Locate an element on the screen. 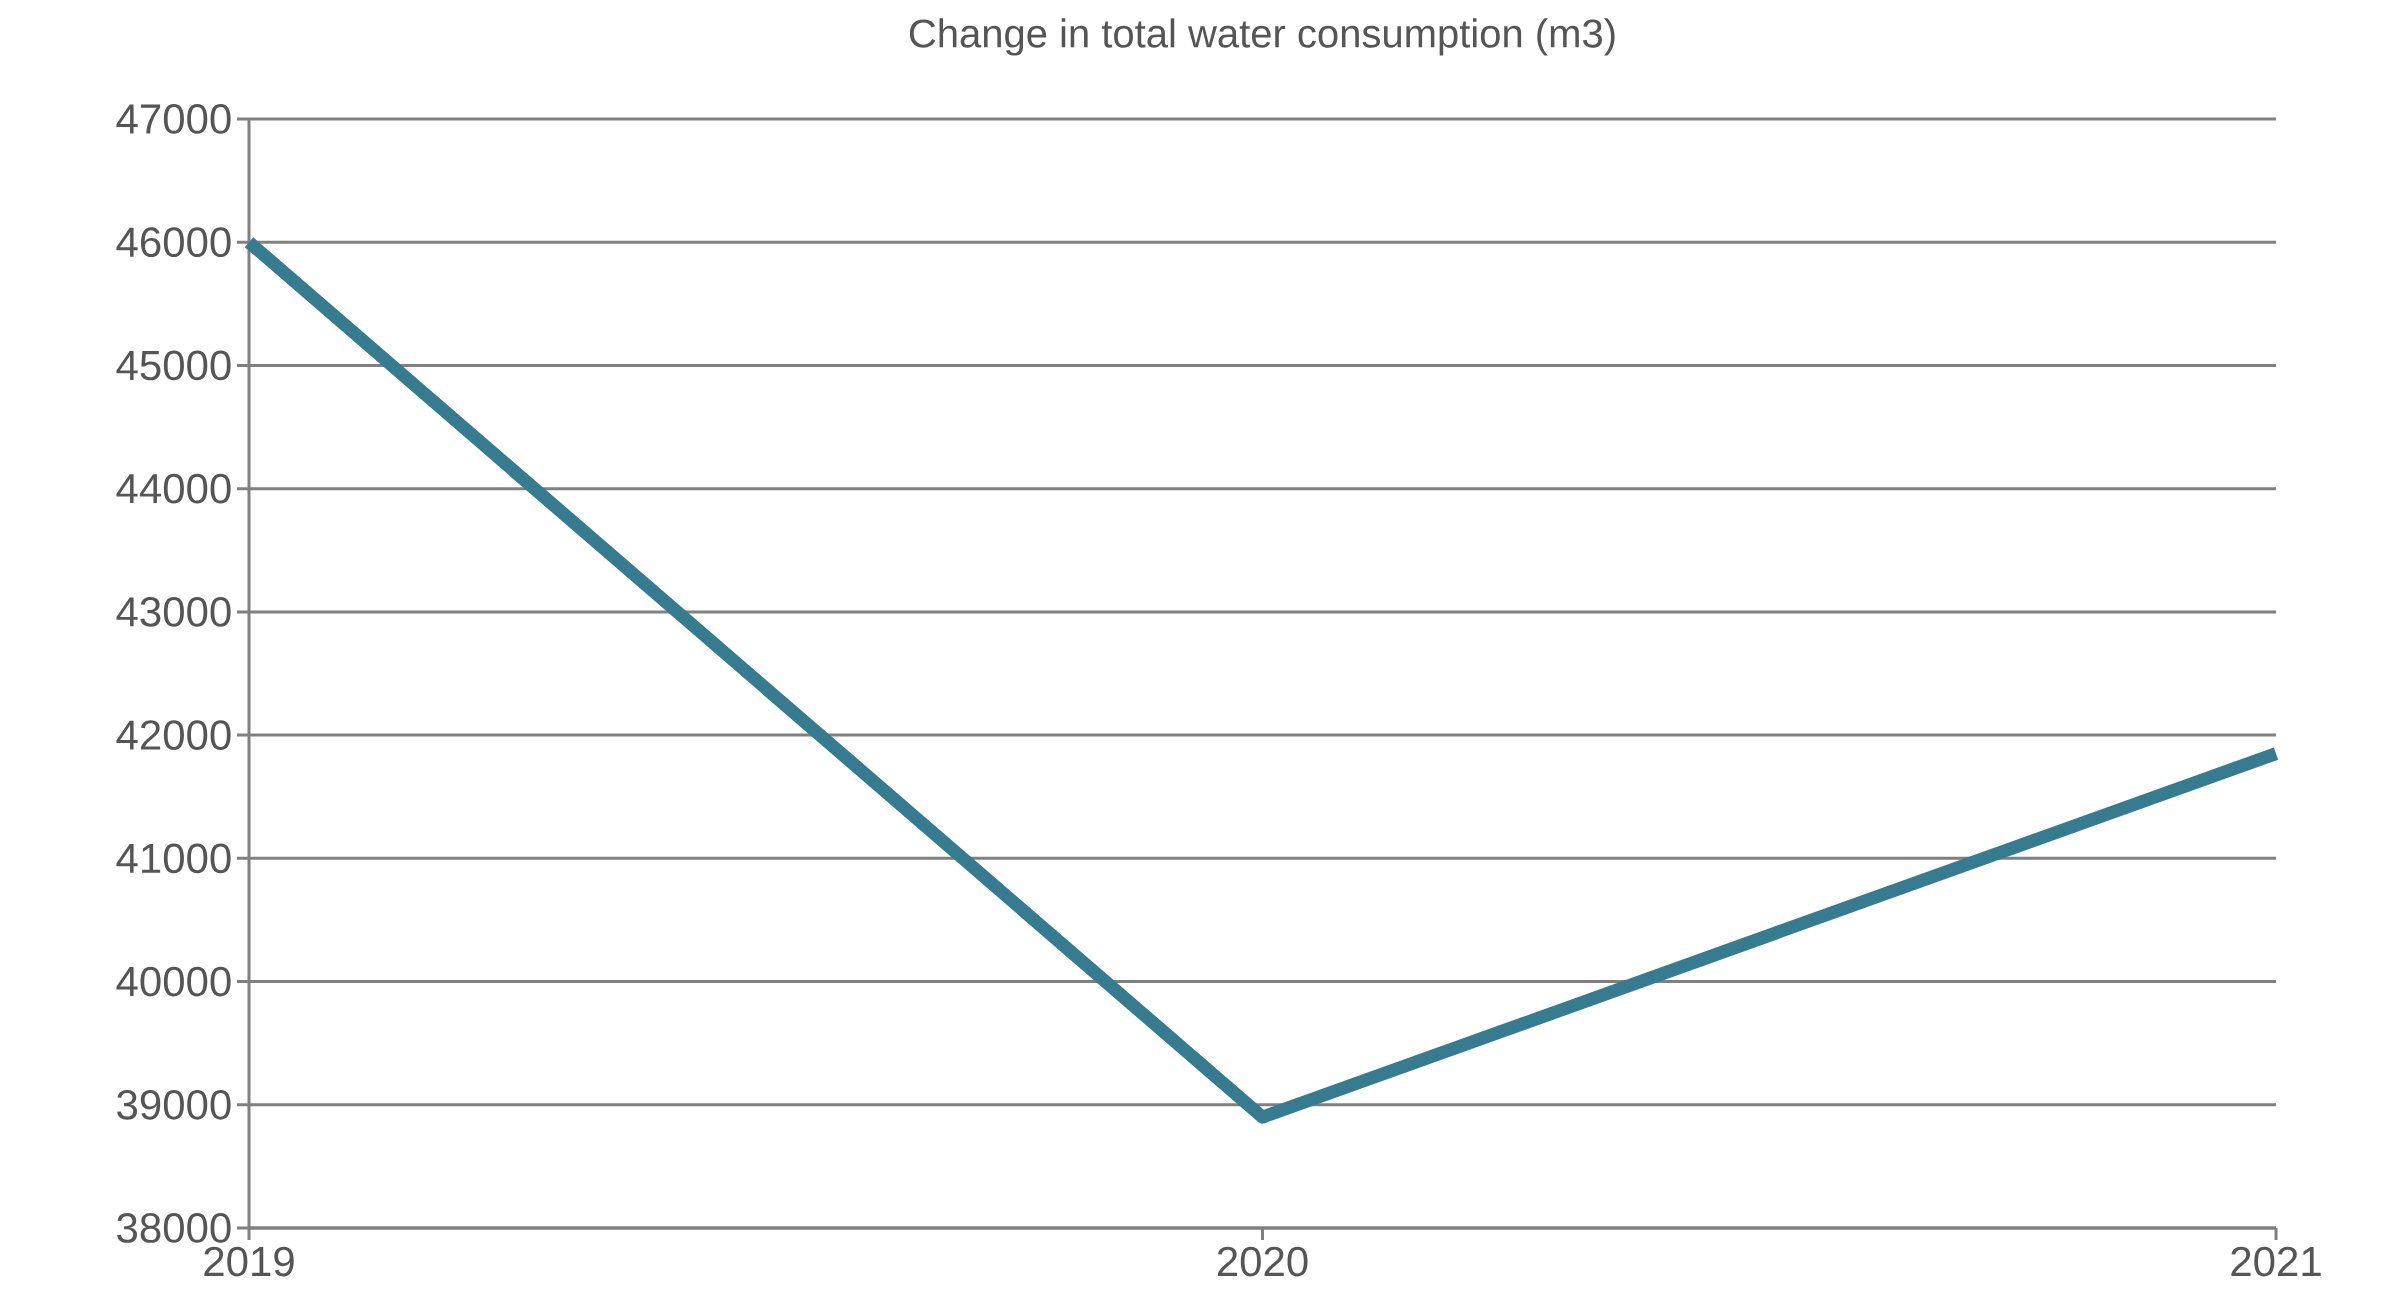 The height and width of the screenshot is (1309, 2383). y-tick-label: 42000 is located at coordinates (173, 735).